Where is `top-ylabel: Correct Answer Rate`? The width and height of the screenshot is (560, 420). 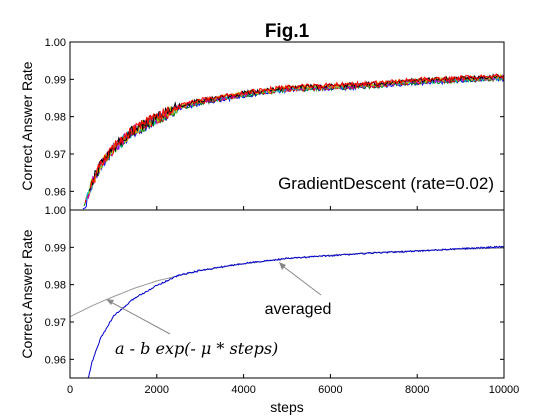
top-ylabel: Correct Answer Rate is located at coordinates (27, 125).